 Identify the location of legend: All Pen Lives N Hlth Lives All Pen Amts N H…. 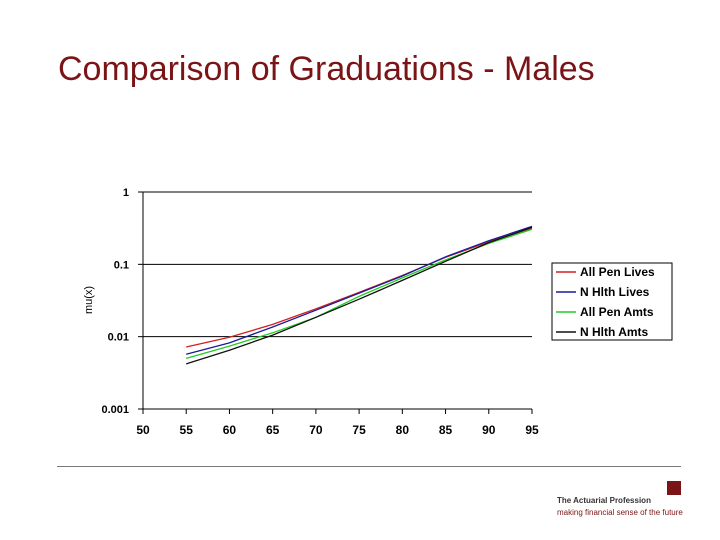
(612, 301).